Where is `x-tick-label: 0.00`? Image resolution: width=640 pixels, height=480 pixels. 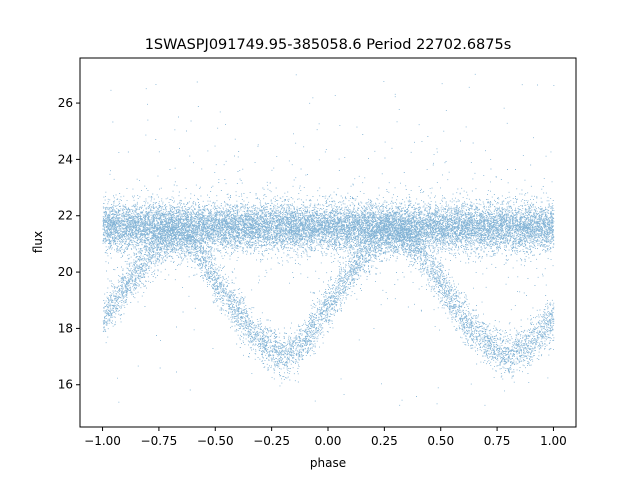
x-tick-label: 0.00 is located at coordinates (328, 441).